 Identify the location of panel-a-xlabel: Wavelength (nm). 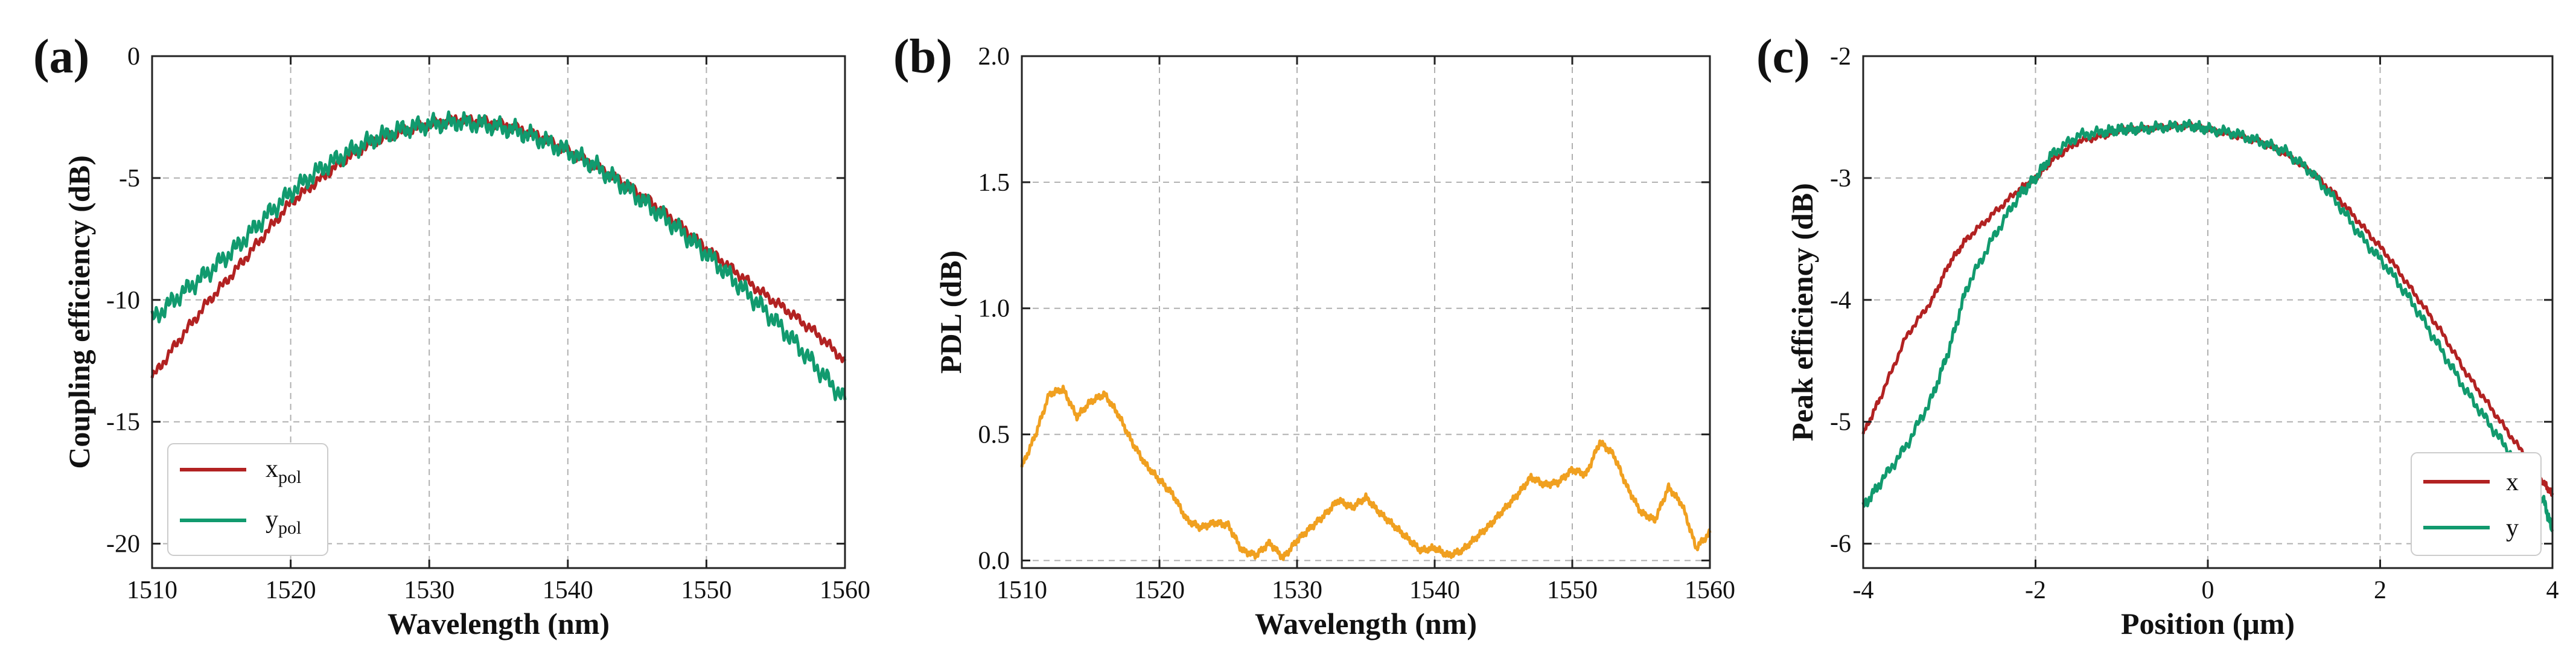
(498, 623).